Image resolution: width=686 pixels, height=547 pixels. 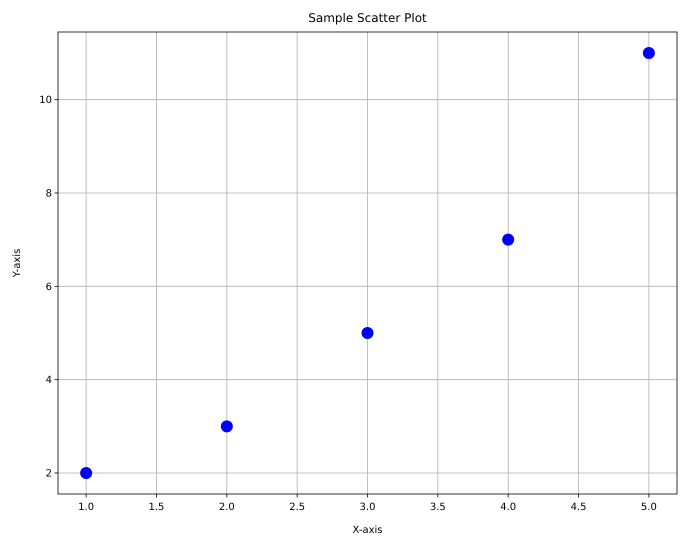 I want to click on y-tick-label: 4, so click(x=49, y=380).